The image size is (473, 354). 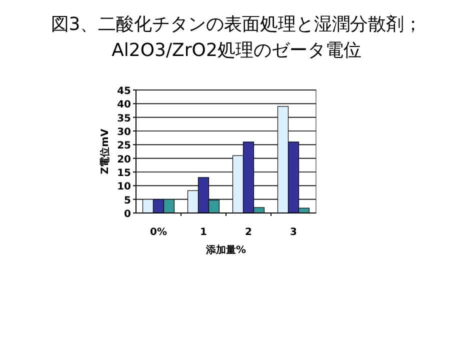 I want to click on y-tick-label: 20, so click(x=124, y=160).